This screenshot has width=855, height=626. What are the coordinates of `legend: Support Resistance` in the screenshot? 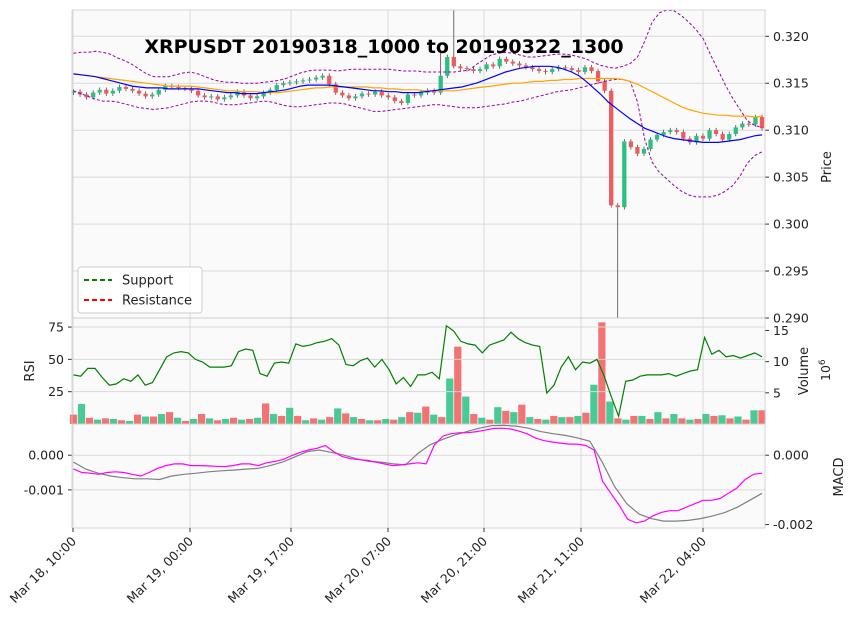 It's located at (140, 290).